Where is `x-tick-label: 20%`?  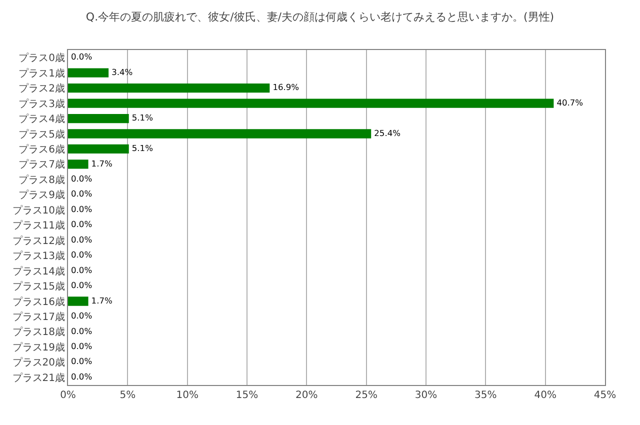 x-tick-label: 20% is located at coordinates (307, 395).